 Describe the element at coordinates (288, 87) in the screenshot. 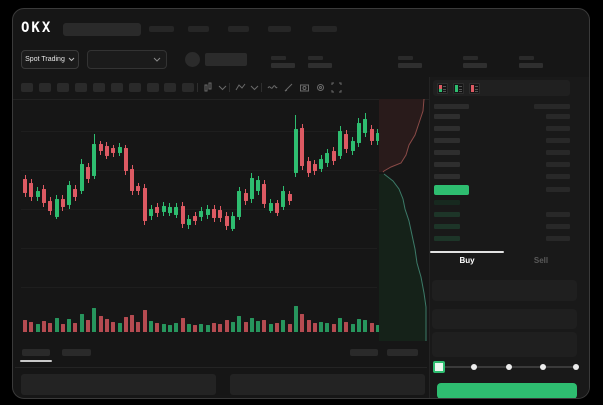

I see `draw-icon` at that location.